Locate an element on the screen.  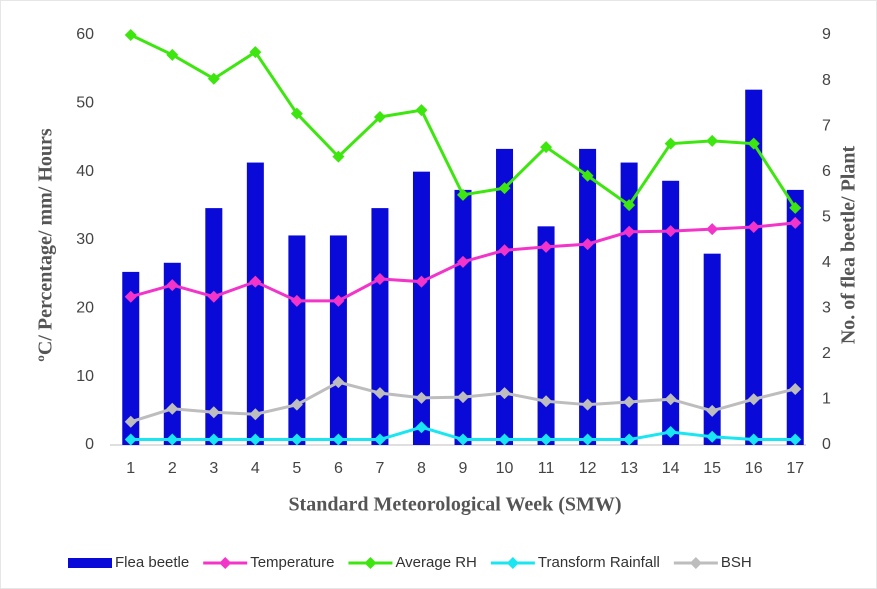
y-tick-label: 30 is located at coordinates (85, 239).